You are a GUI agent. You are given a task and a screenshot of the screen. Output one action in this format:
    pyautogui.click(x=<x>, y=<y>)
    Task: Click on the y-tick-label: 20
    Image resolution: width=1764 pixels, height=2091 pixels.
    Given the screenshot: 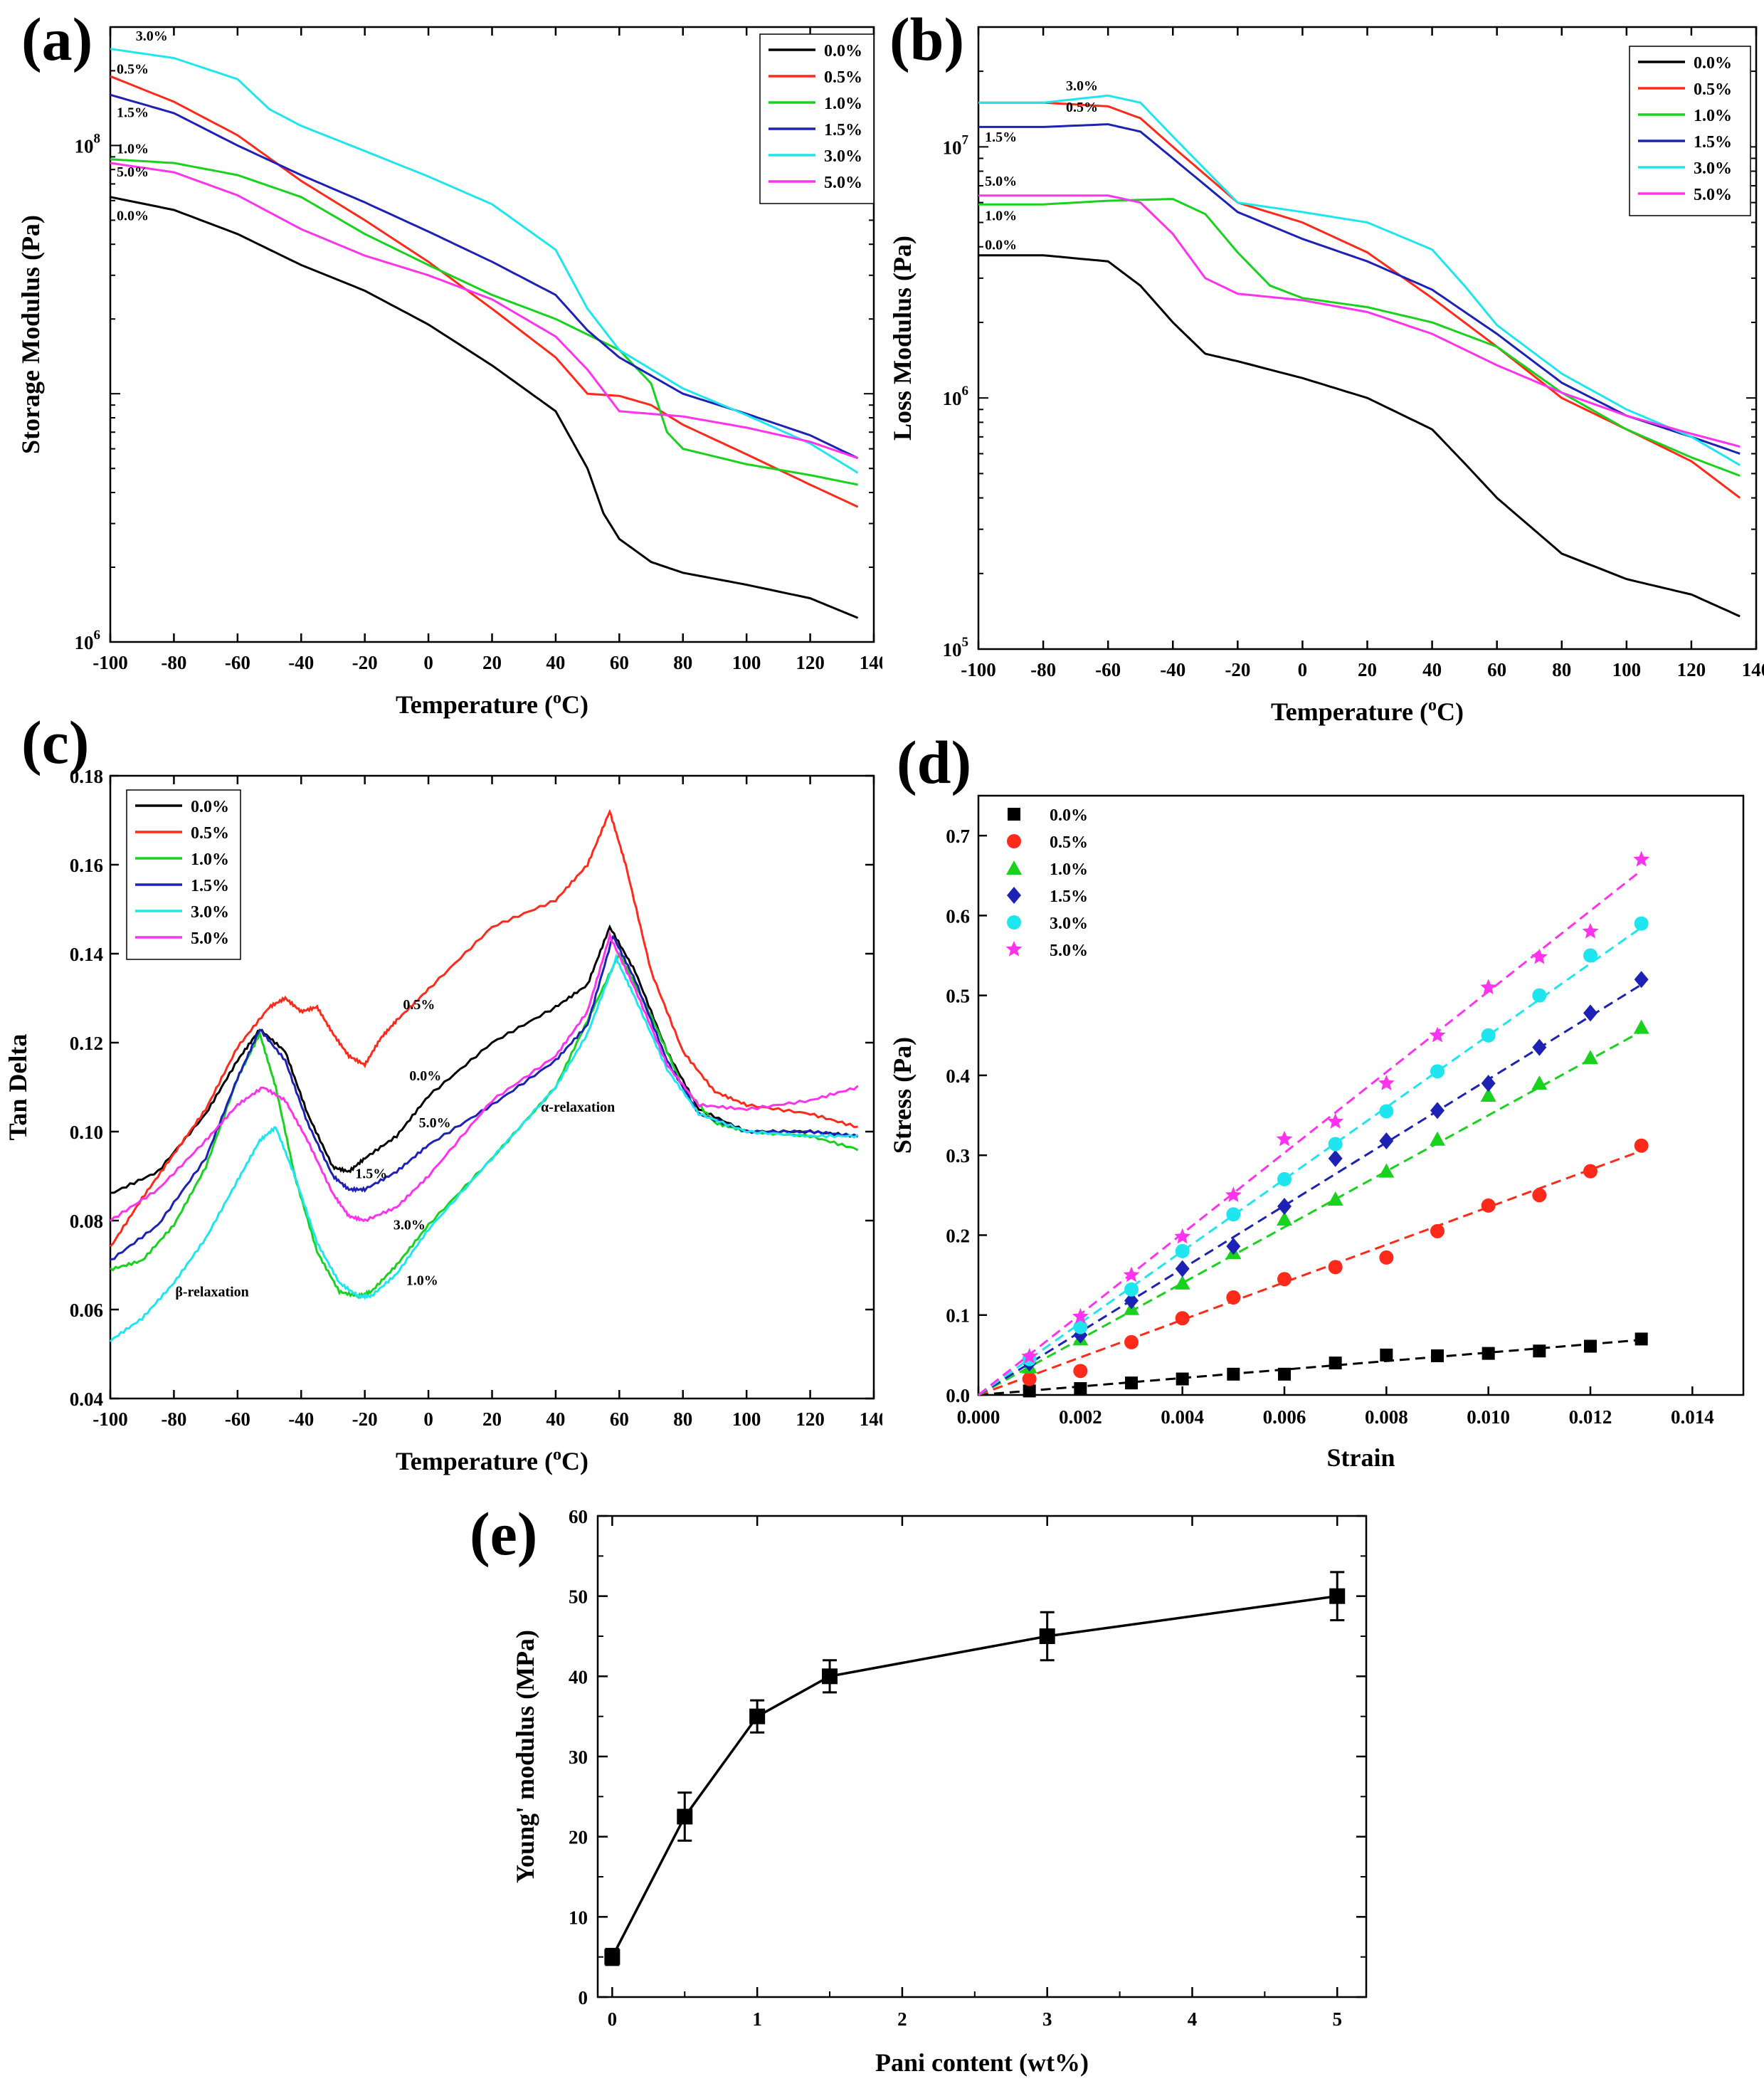 What is the action you would take?
    pyautogui.click(x=578, y=1837)
    